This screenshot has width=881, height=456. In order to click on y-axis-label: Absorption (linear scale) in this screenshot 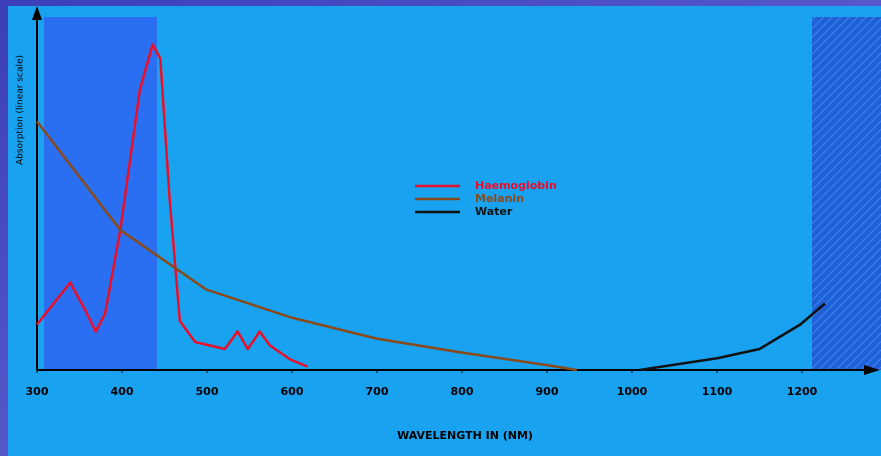, I will do `click(21, 110)`.